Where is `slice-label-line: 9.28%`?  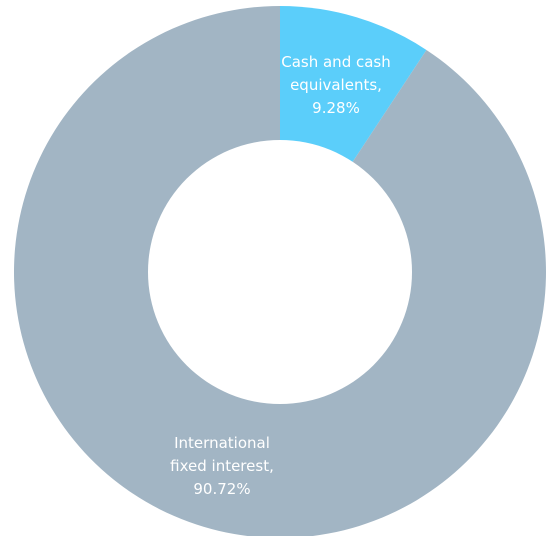 slice-label-line: 9.28% is located at coordinates (336, 108).